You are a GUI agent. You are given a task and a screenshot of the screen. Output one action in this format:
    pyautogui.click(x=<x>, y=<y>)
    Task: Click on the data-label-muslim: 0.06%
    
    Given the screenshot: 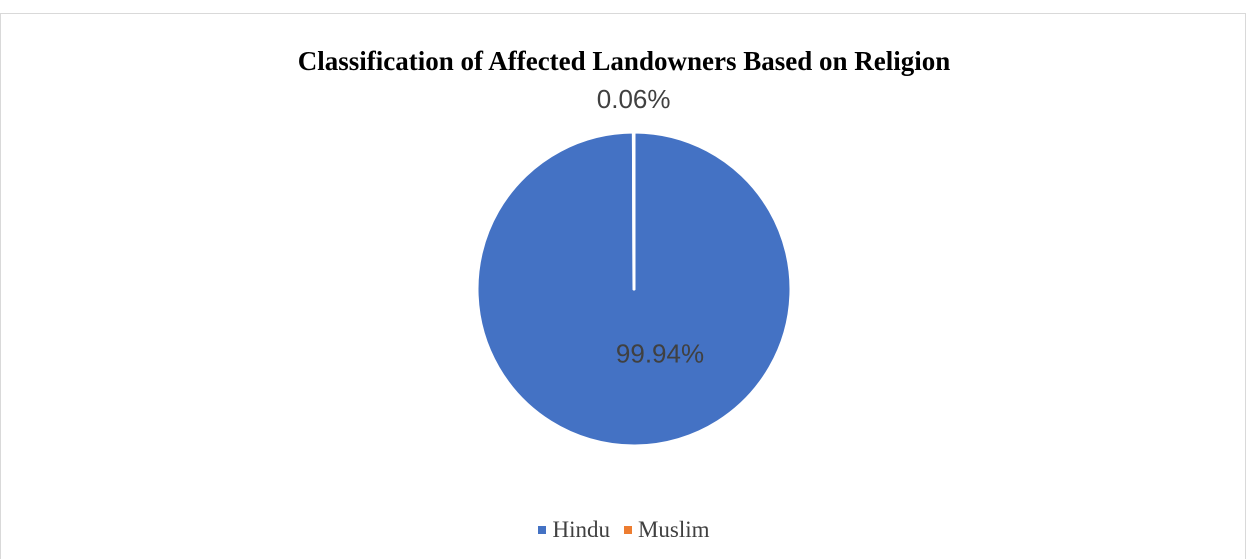 What is the action you would take?
    pyautogui.click(x=634, y=99)
    